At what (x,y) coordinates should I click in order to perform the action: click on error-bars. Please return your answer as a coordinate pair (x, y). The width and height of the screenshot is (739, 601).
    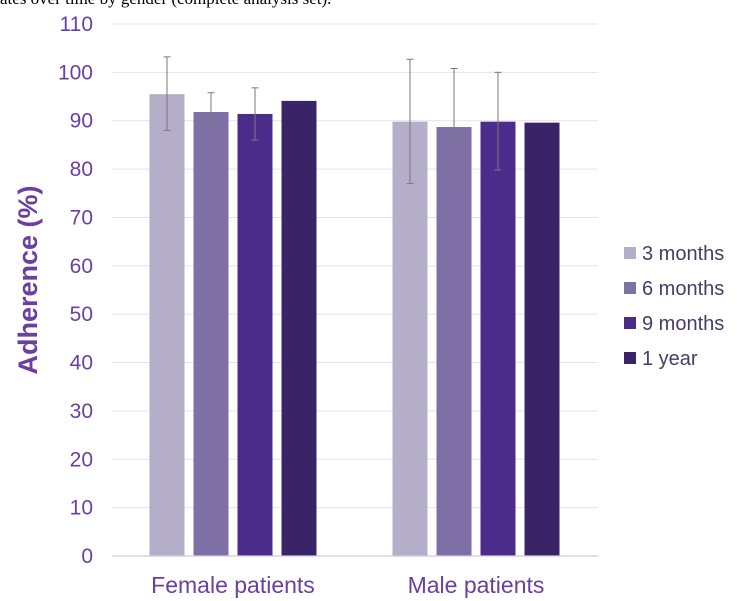
    Looking at the image, I should click on (332, 121).